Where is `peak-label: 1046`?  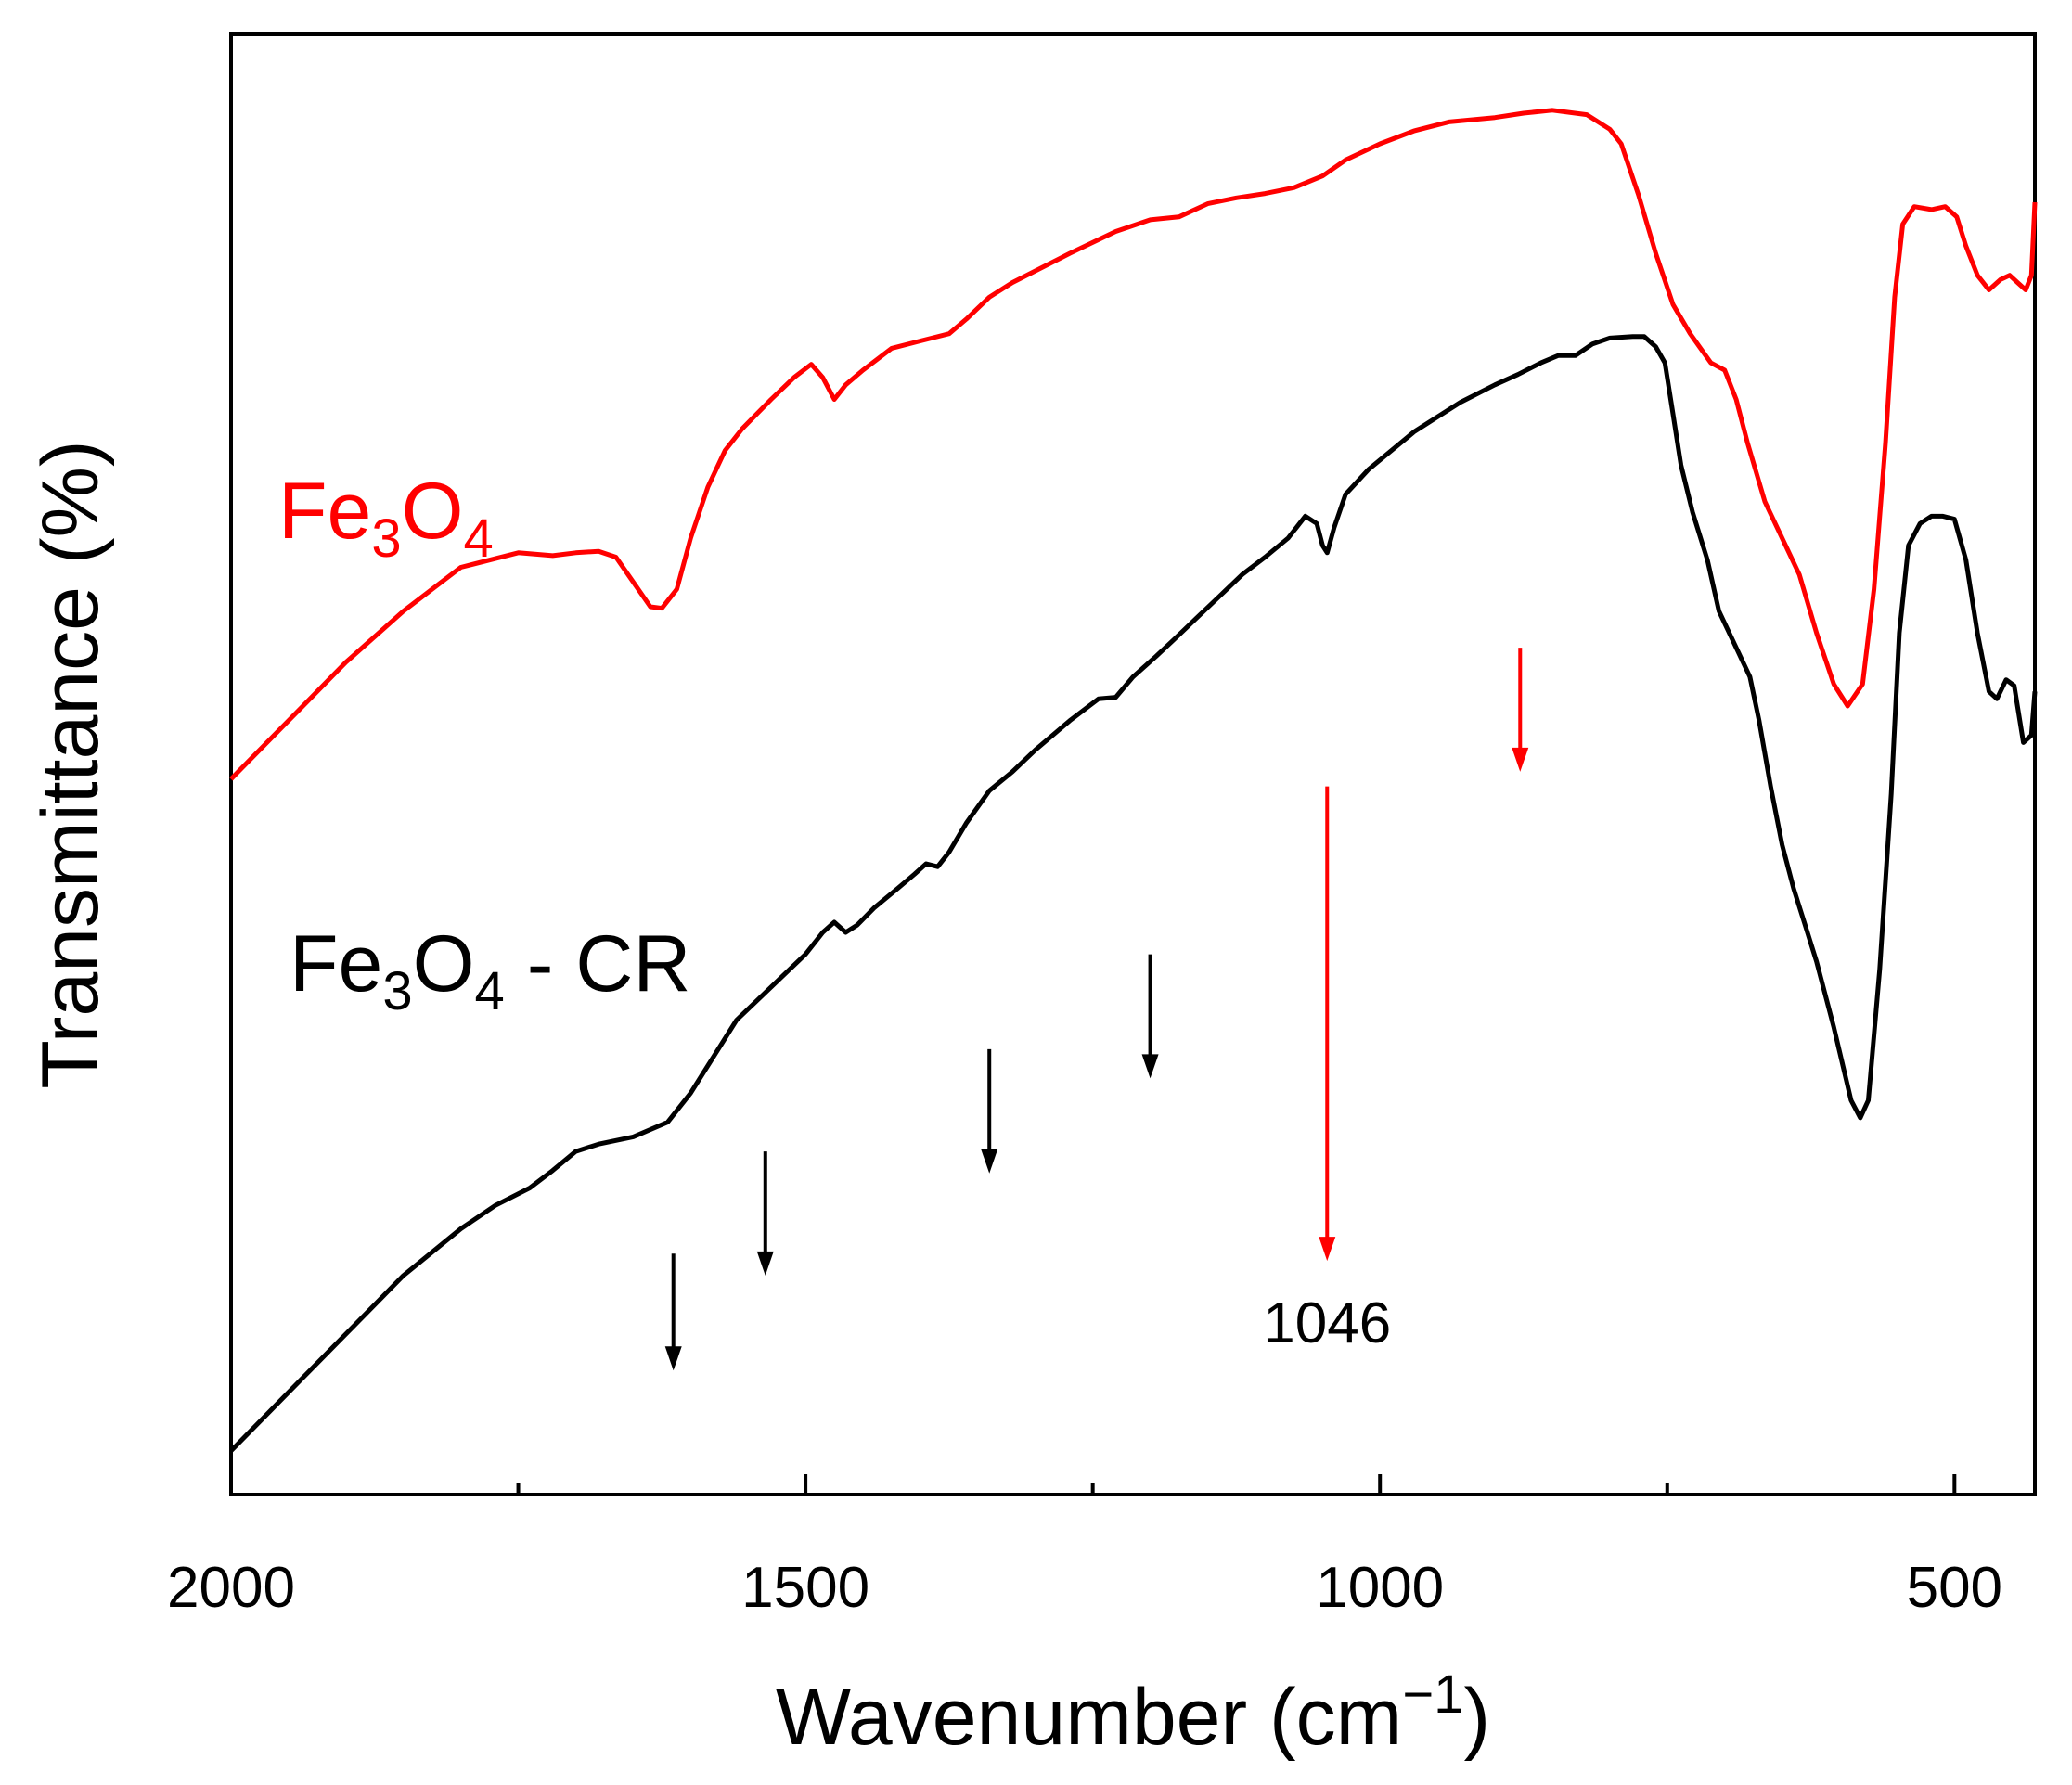
peak-label: 1046 is located at coordinates (1327, 1323).